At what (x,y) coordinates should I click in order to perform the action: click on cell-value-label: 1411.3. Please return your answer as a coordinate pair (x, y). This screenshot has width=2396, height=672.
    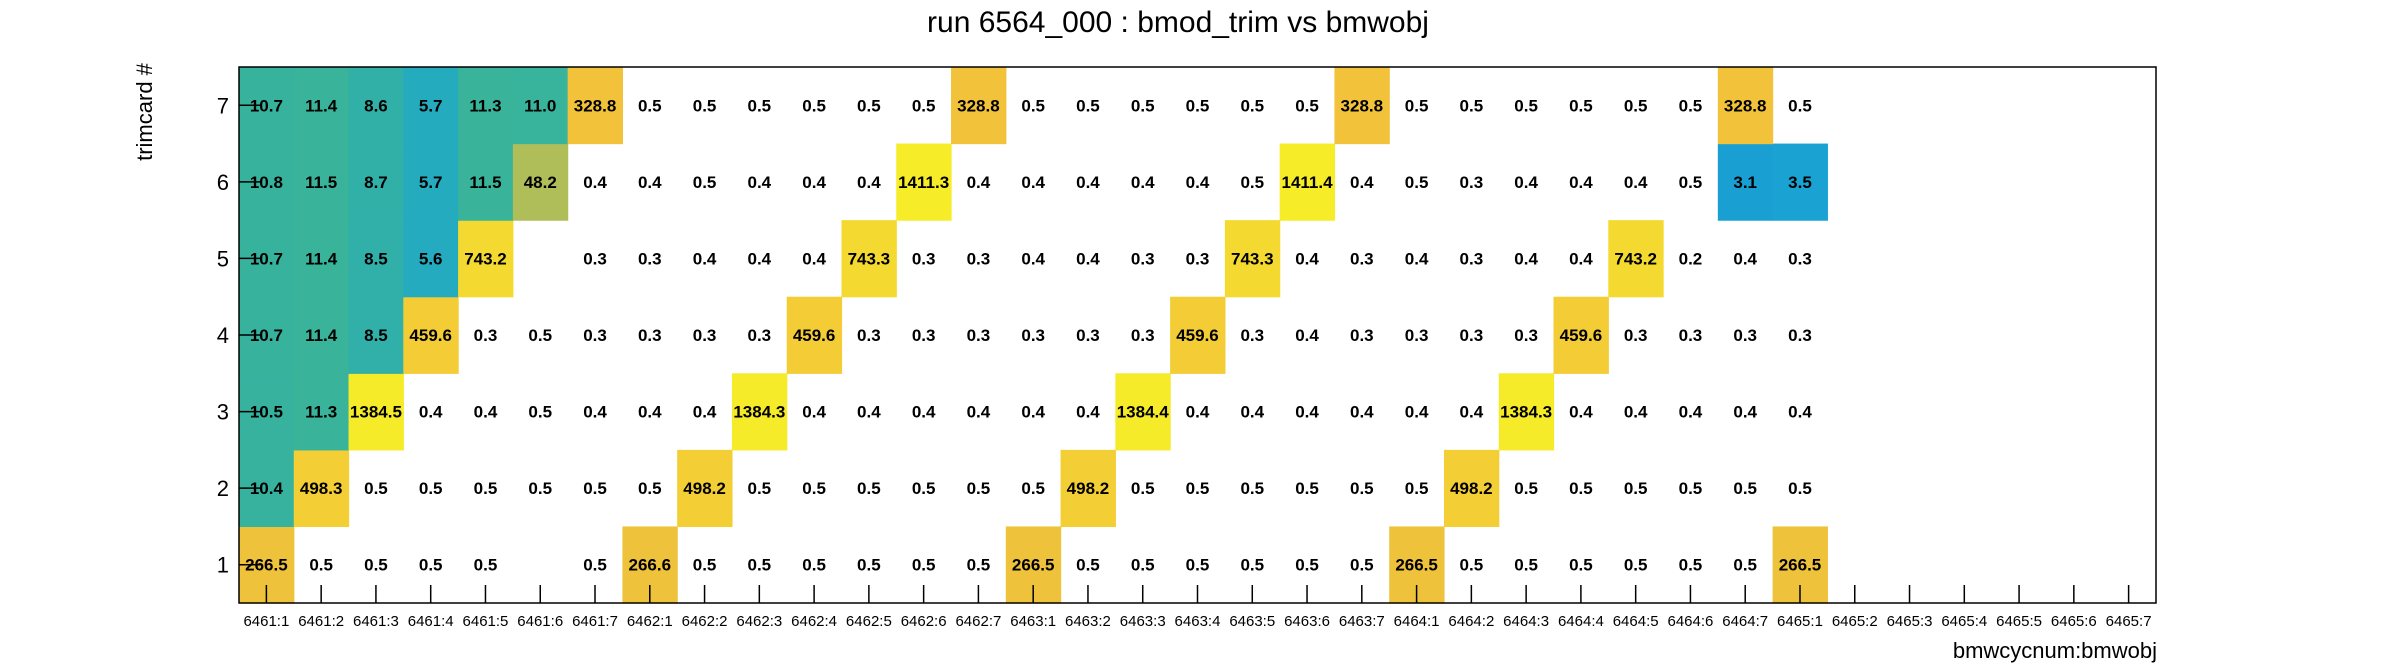
    Looking at the image, I should click on (923, 182).